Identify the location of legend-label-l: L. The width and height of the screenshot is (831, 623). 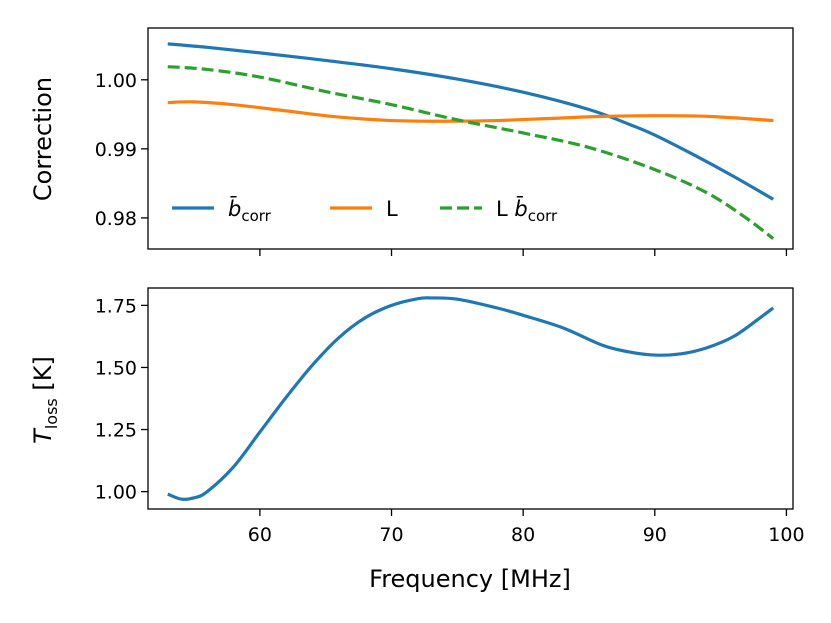
(392, 209).